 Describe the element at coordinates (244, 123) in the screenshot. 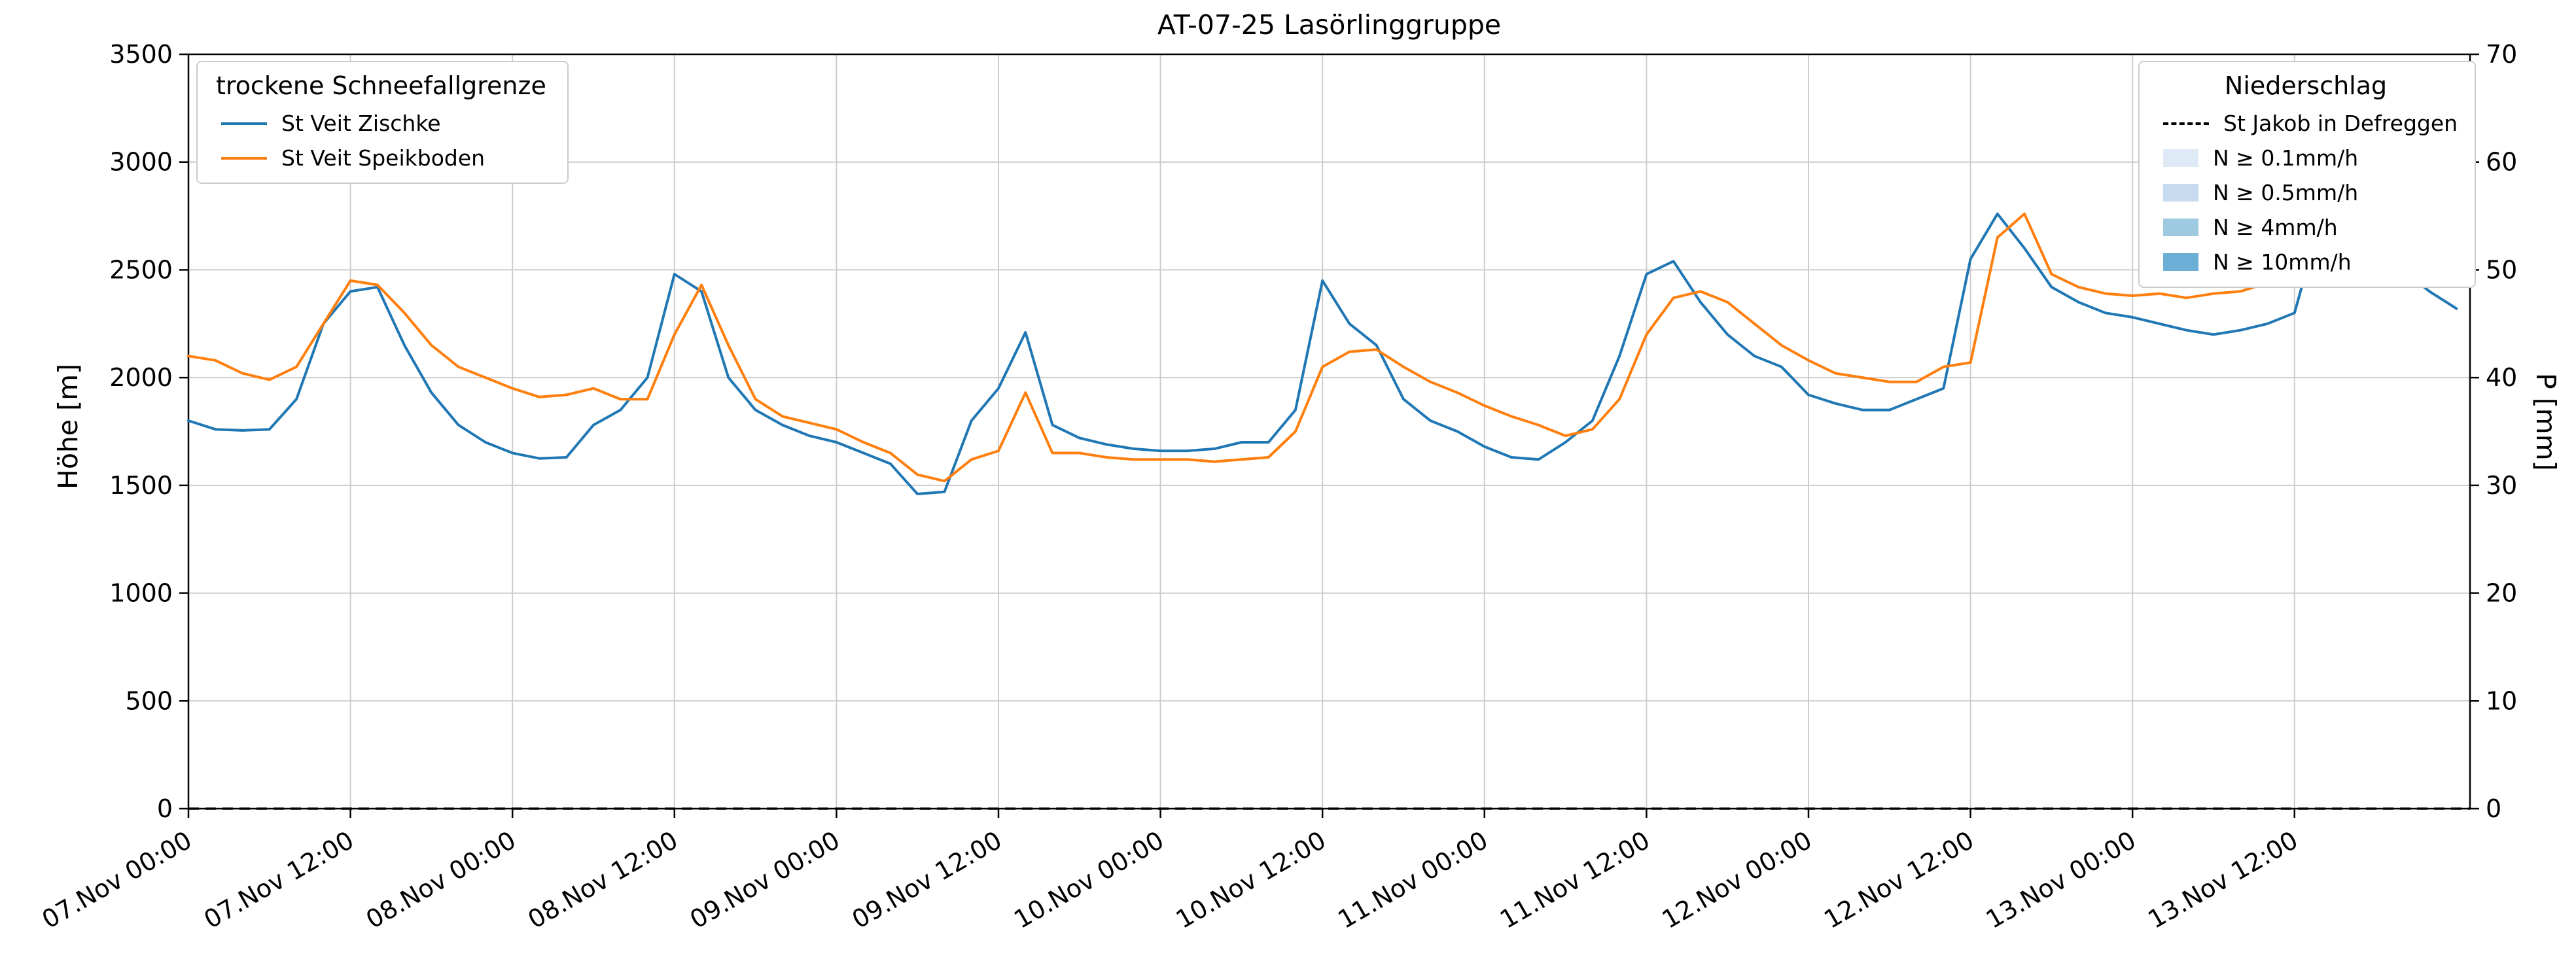

I see `zischke-line-sample` at that location.